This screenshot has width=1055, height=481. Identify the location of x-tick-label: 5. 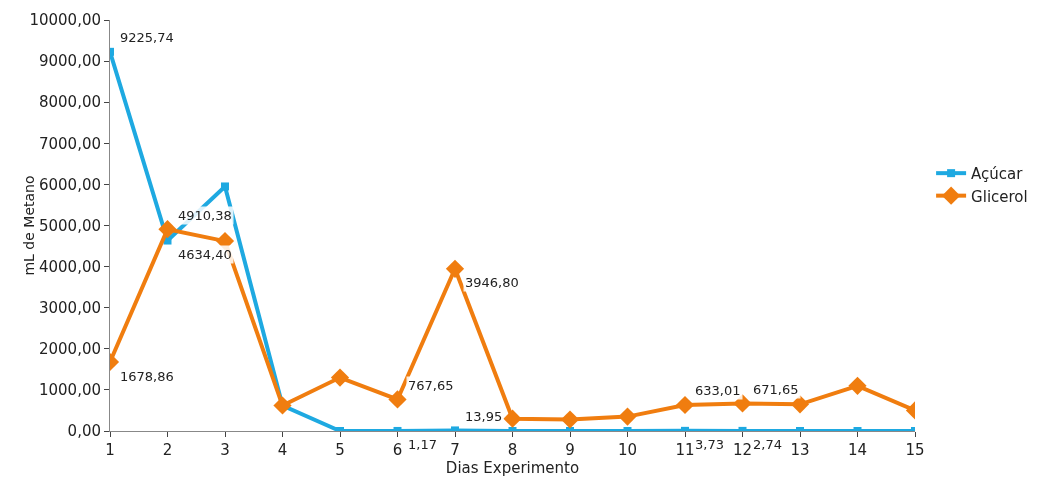
(340, 450).